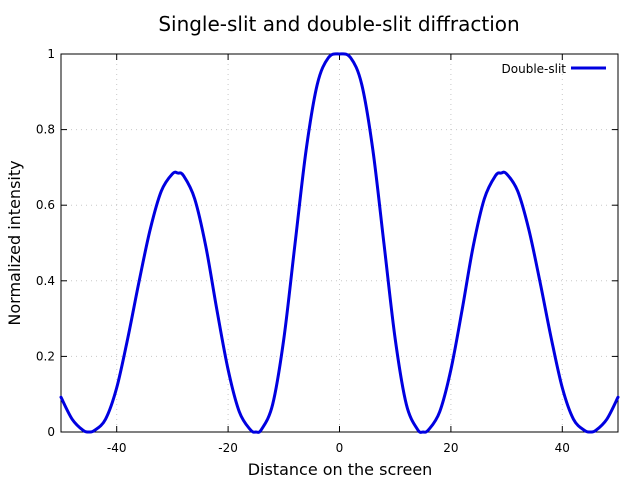 This screenshot has width=640, height=480. I want to click on x-tick-label: 20, so click(450, 448).